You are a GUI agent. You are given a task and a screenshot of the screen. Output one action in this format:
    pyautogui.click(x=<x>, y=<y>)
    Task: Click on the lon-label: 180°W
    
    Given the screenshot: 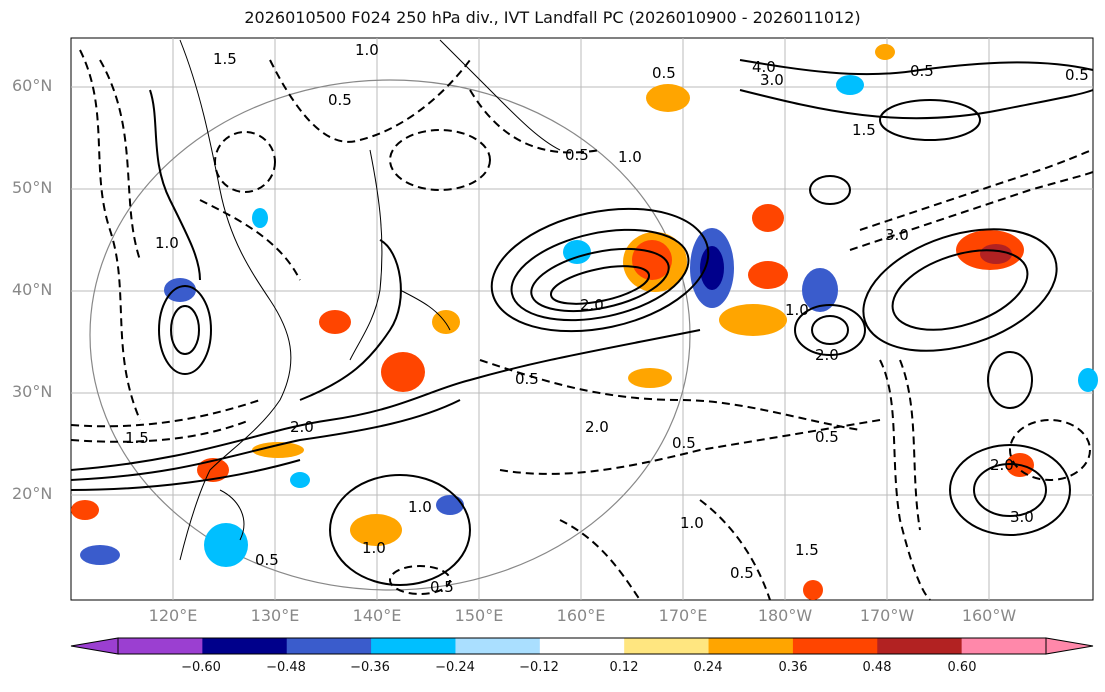 What is the action you would take?
    pyautogui.click(x=785, y=615)
    